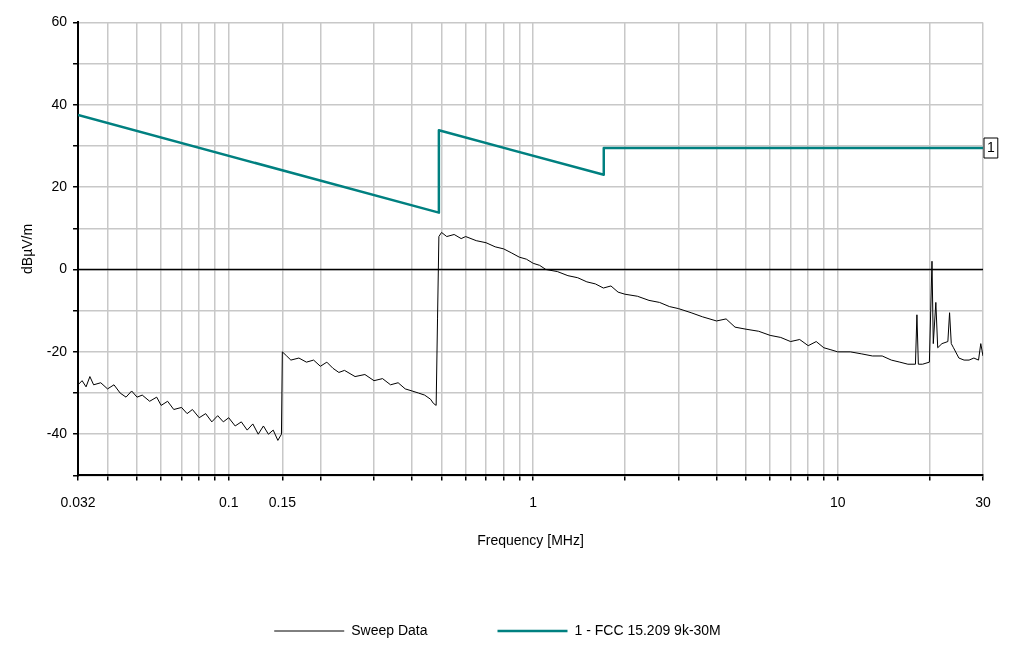 This screenshot has height=658, width=1013. I want to click on x-tick-label: 30, so click(983, 501).